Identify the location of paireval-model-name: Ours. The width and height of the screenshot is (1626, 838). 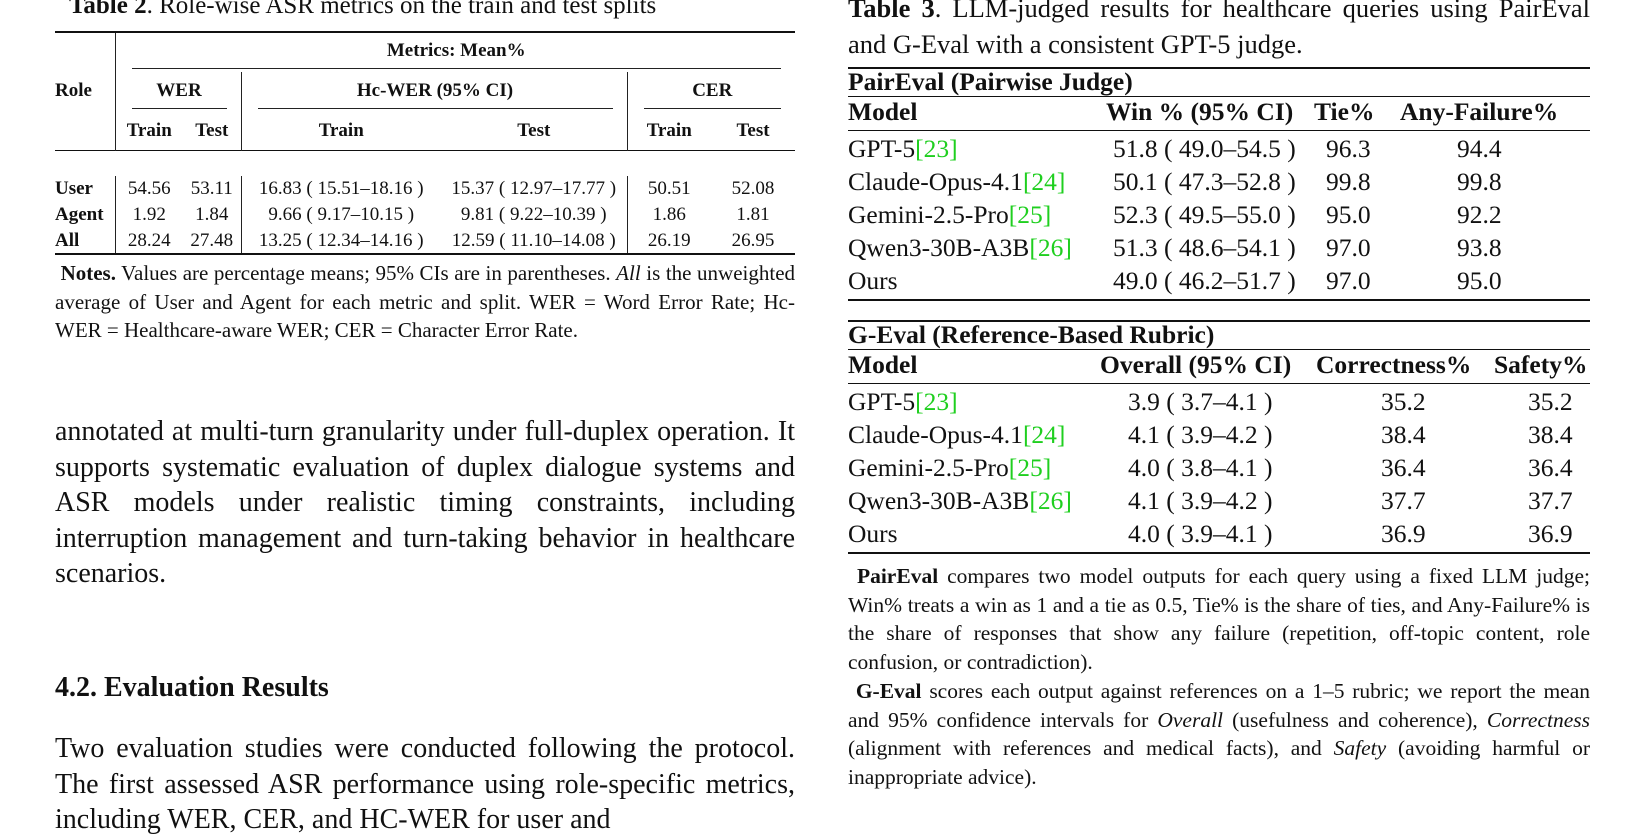
(873, 280).